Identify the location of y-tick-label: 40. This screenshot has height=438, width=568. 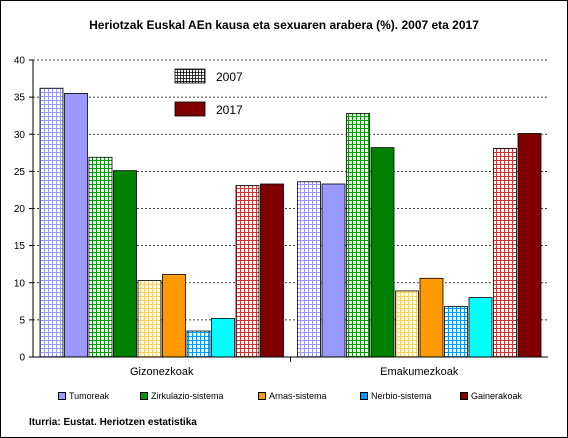
(20, 61).